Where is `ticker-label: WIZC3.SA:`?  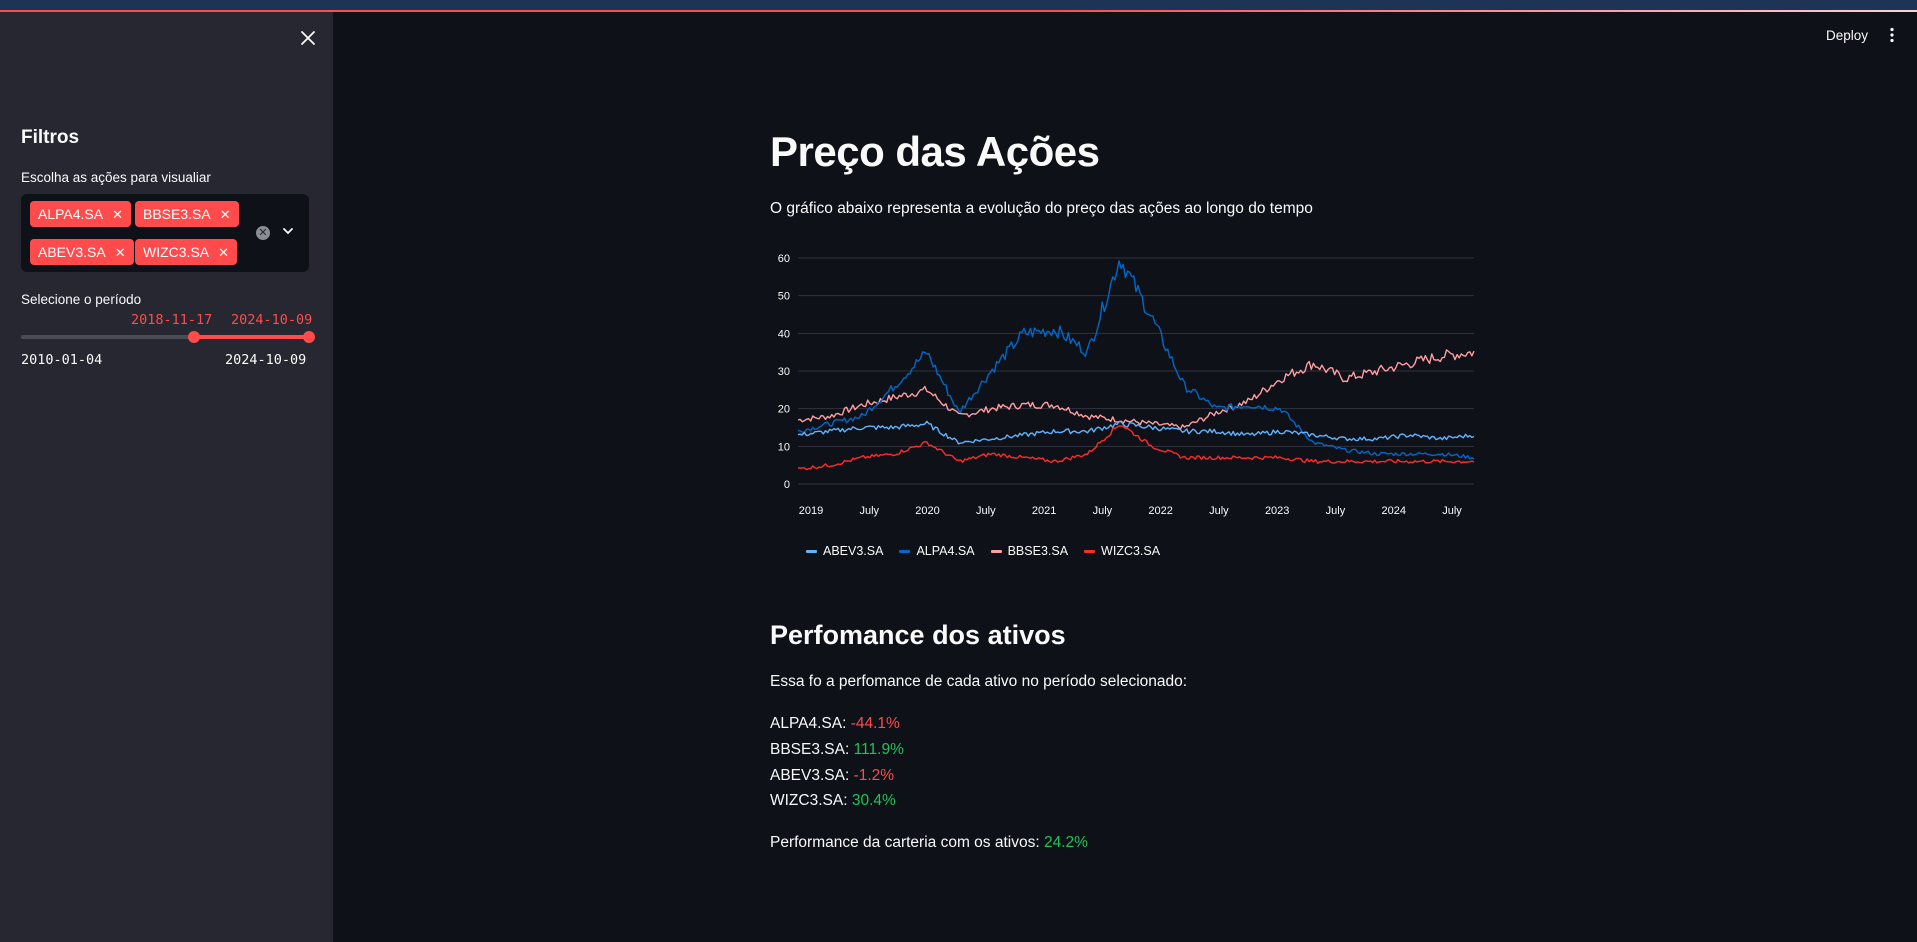 ticker-label: WIZC3.SA: is located at coordinates (809, 800).